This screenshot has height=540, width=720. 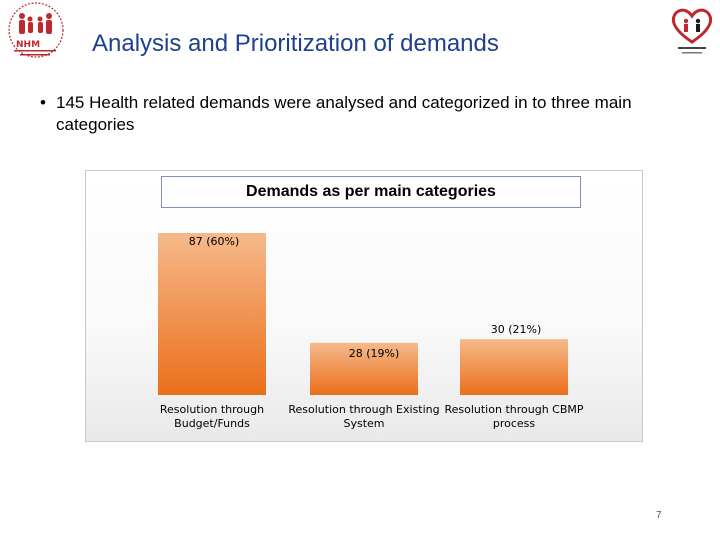 I want to click on category-label-3: Resolution through CBMP process, so click(x=513, y=416).